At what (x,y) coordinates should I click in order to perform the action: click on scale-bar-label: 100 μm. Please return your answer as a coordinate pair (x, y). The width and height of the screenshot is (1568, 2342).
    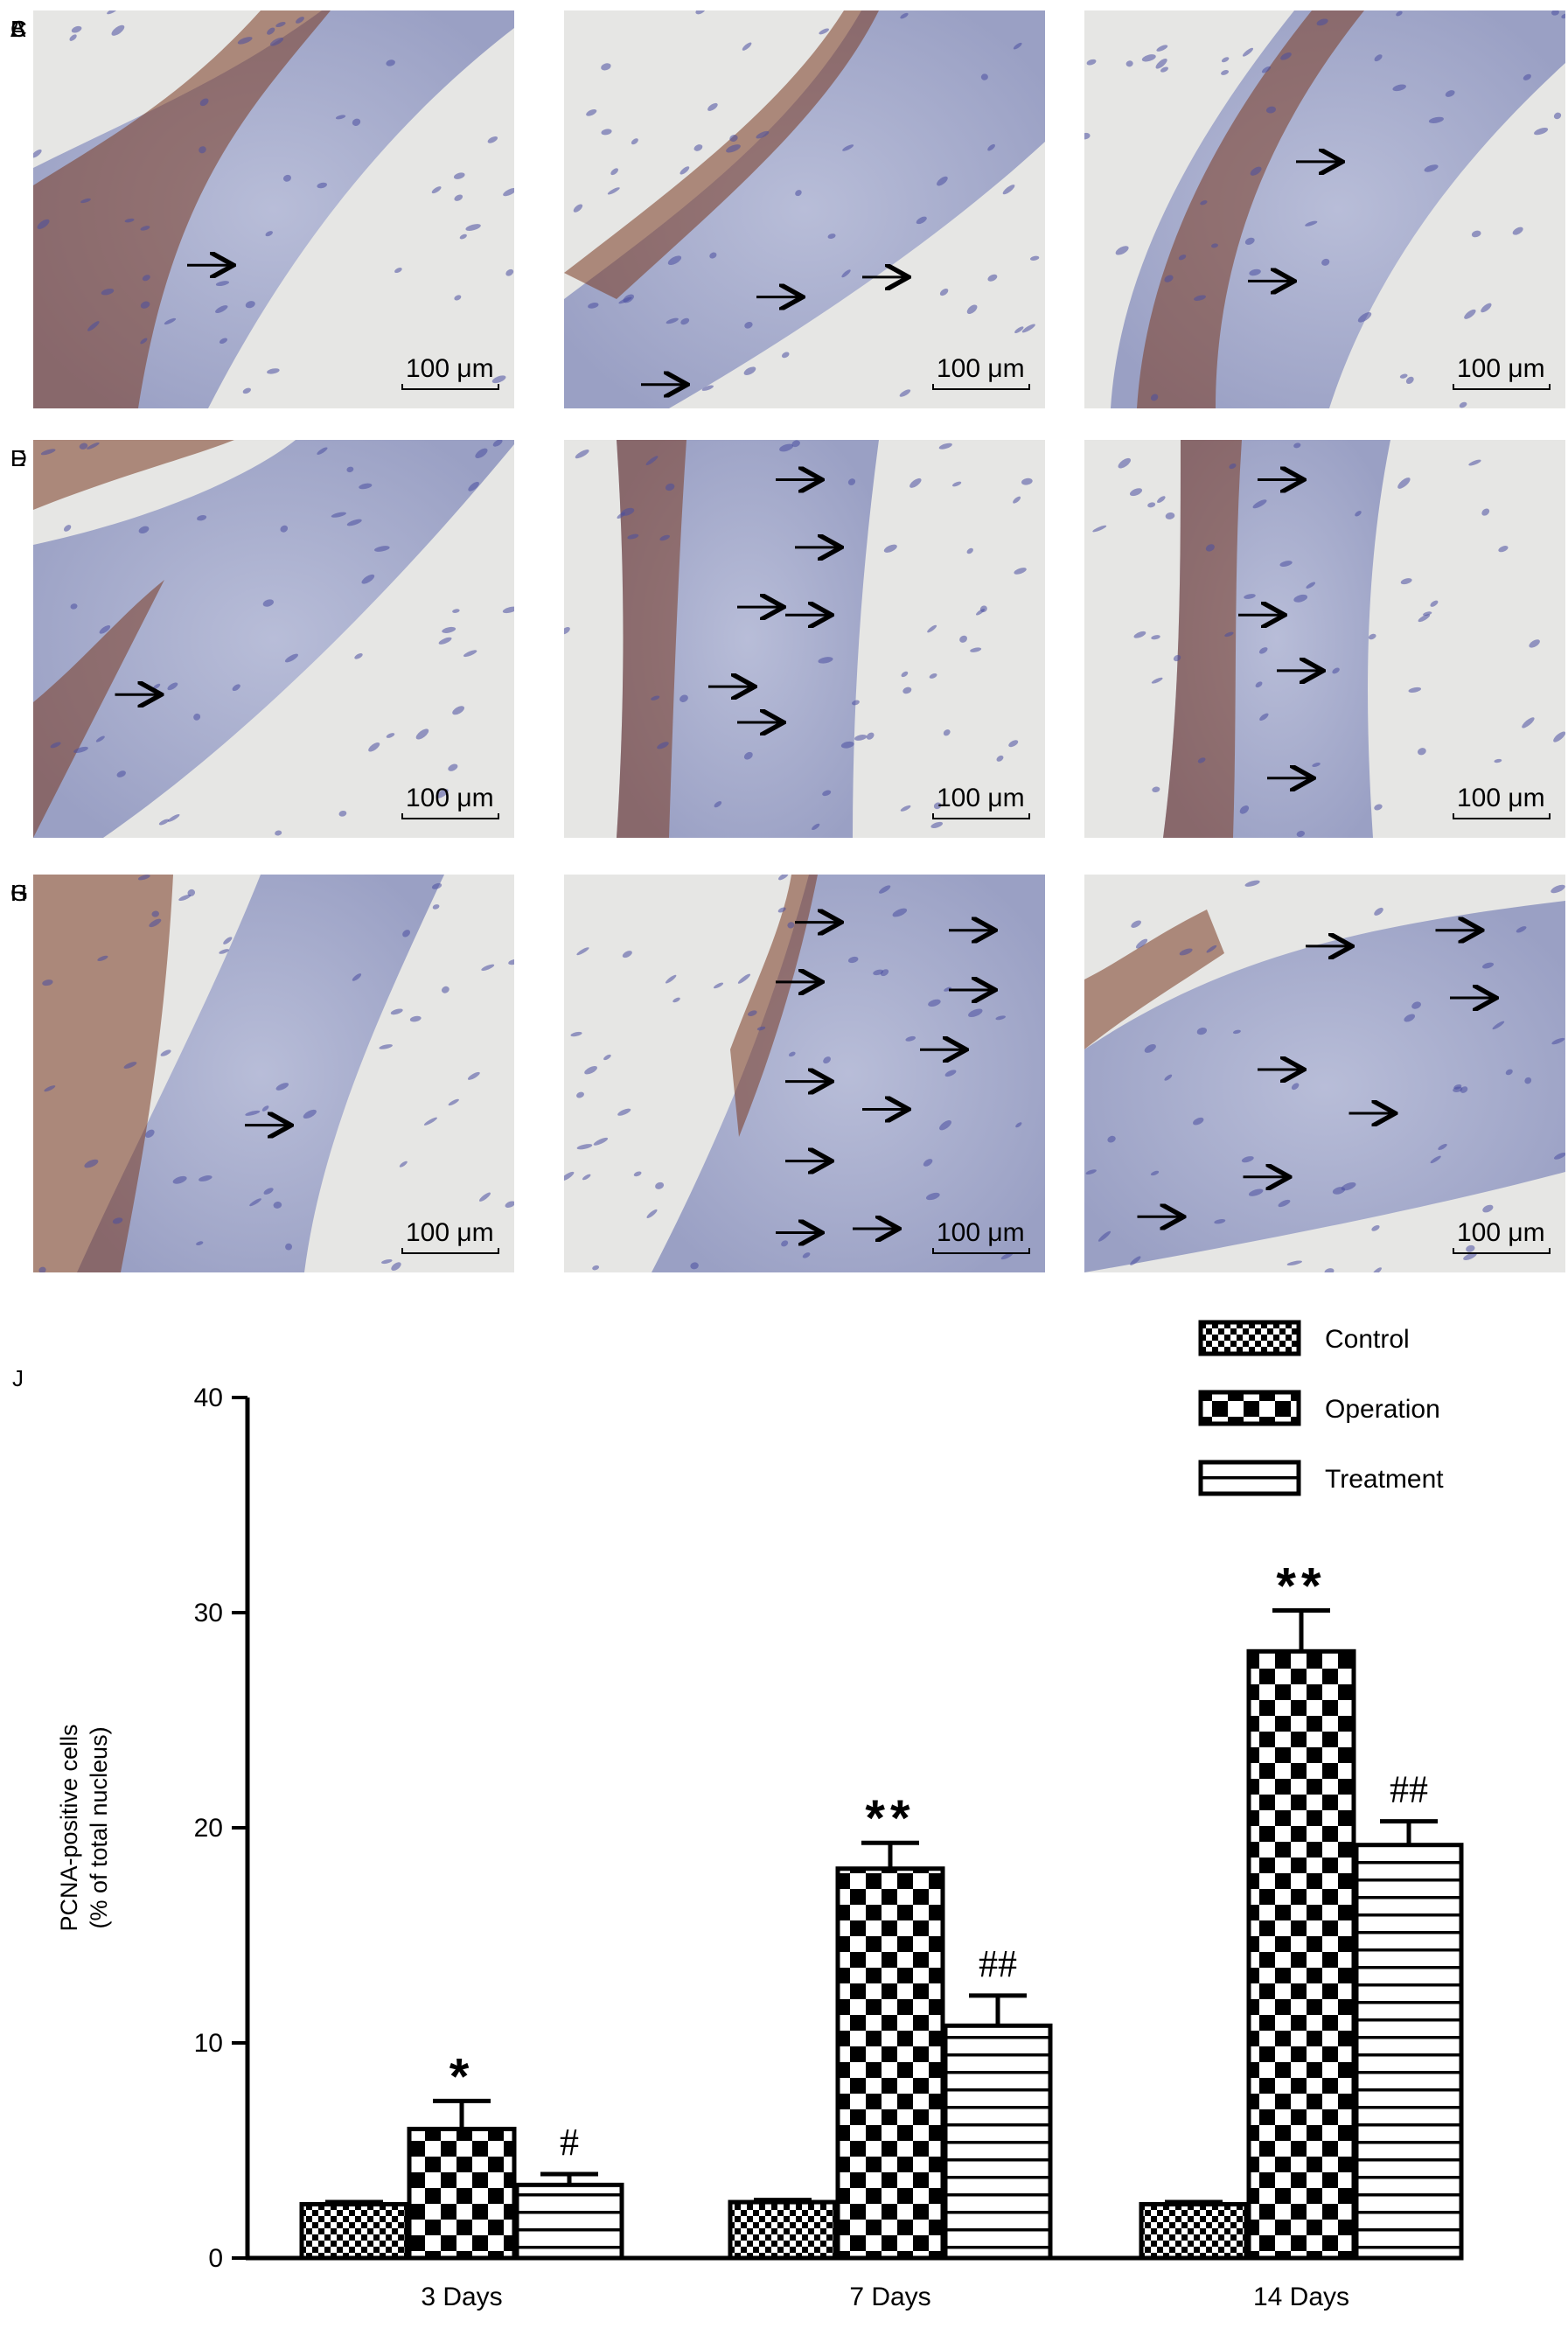
    Looking at the image, I should click on (981, 368).